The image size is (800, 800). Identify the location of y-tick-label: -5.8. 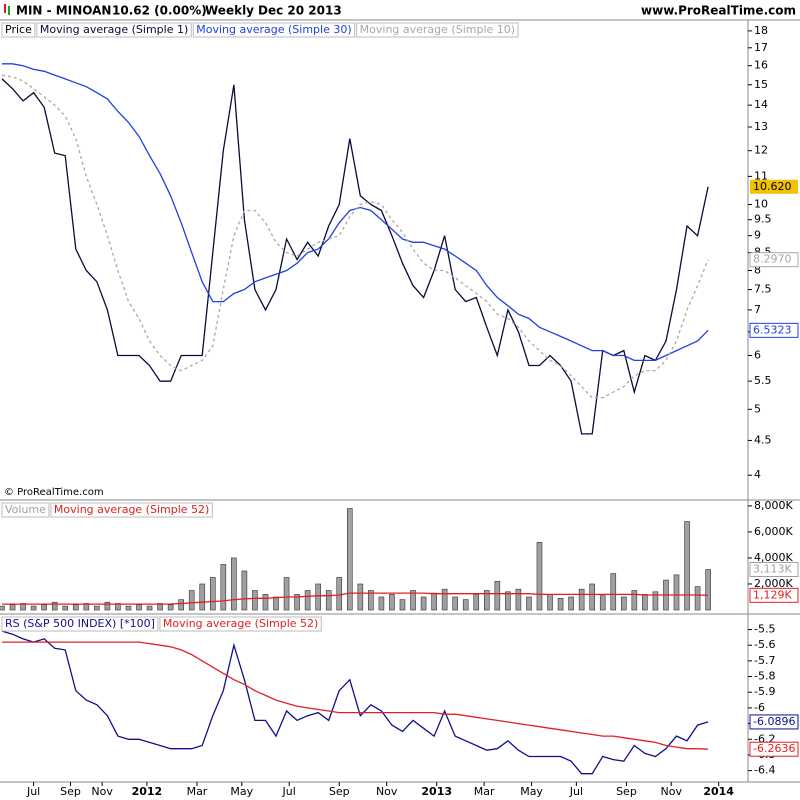
(764, 676).